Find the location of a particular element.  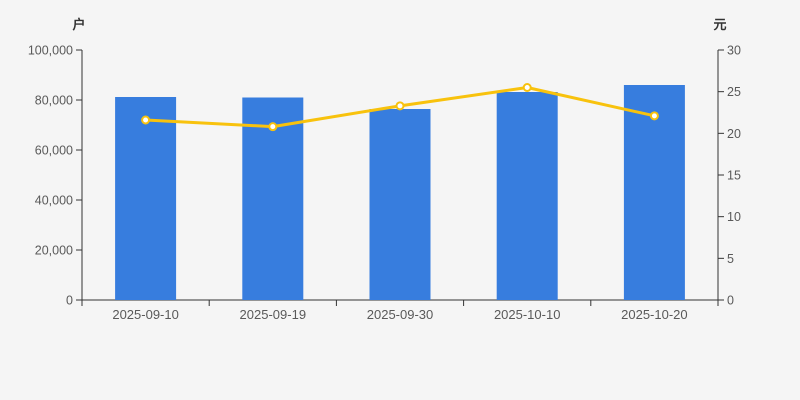

x-tick-label: 2025-09-30 is located at coordinates (400, 314).